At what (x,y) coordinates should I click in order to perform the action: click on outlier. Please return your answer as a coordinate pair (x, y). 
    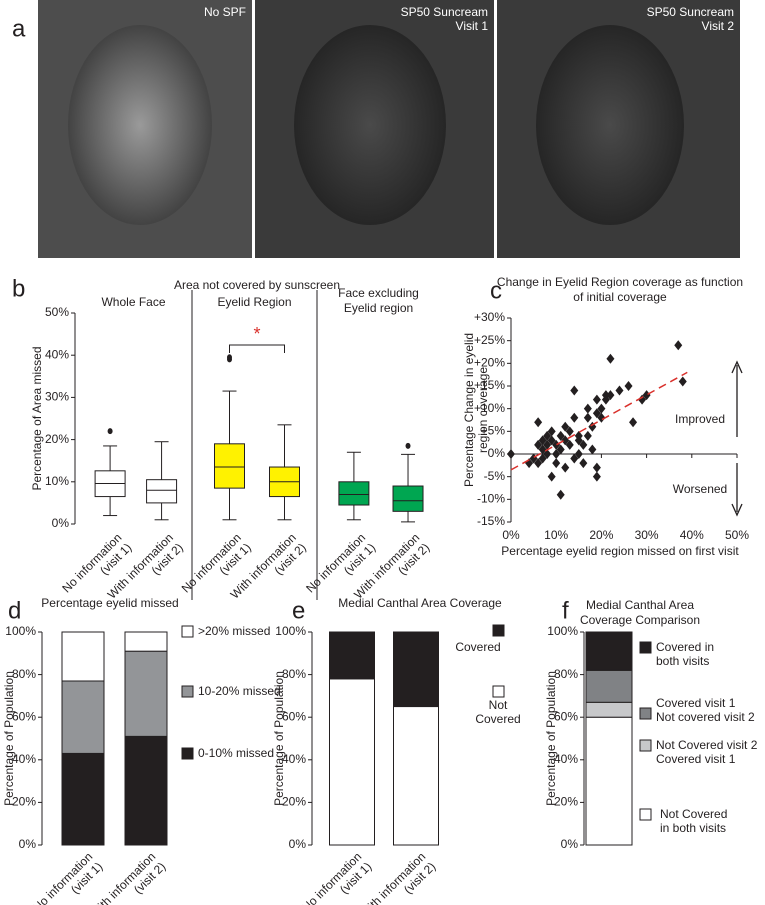
    Looking at the image, I should click on (110, 431).